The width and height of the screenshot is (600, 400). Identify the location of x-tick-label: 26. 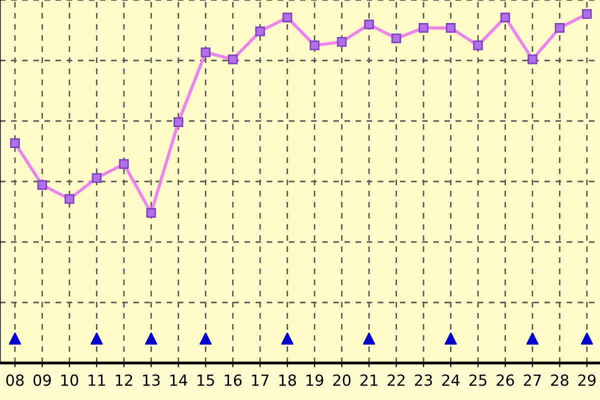
(505, 380).